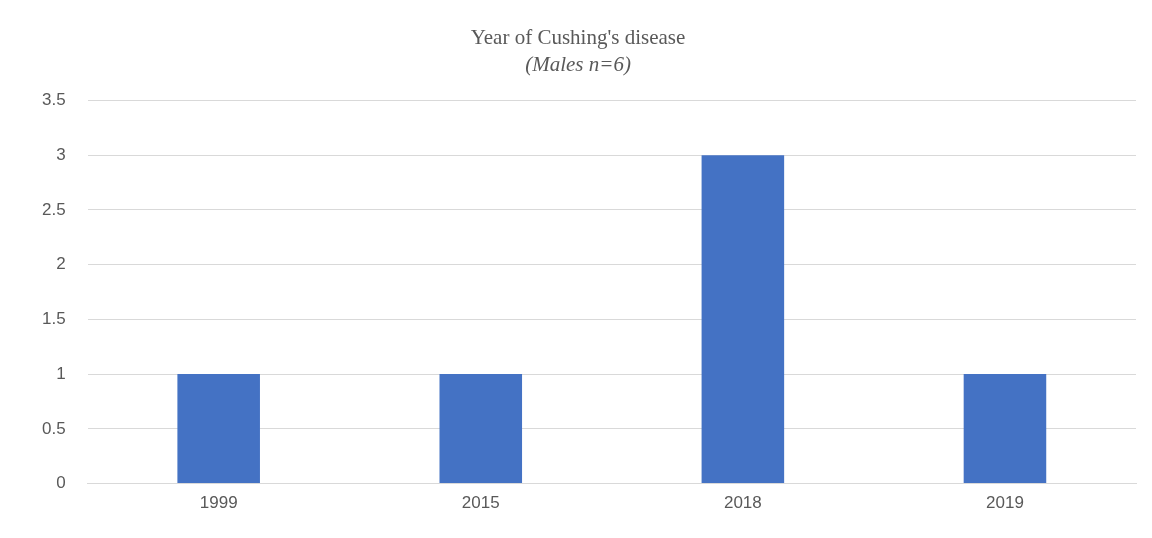  I want to click on y-tick-label: 3, so click(61, 154).